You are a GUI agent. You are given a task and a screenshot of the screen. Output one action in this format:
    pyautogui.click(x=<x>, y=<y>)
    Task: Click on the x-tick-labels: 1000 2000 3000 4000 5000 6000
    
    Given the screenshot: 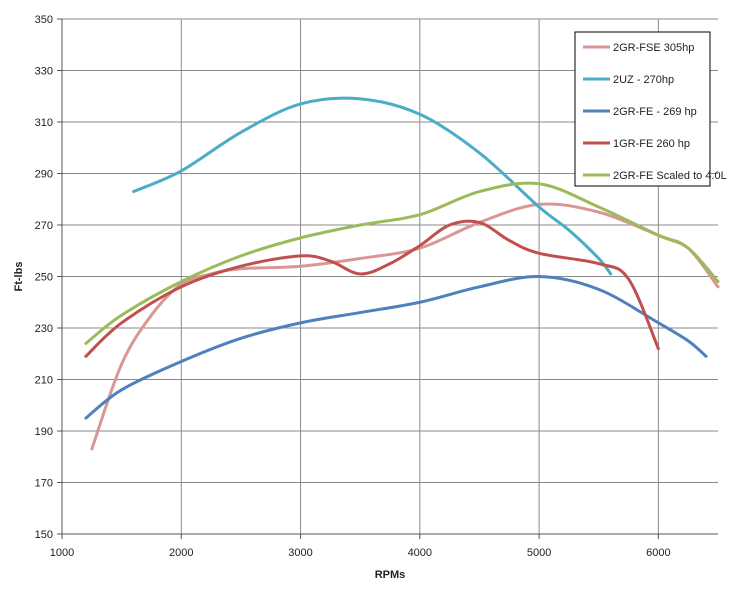 What is the action you would take?
    pyautogui.click(x=360, y=553)
    